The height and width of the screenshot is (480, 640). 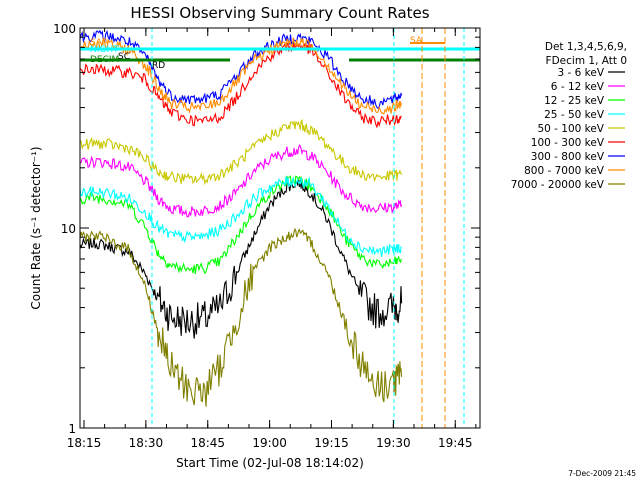 What do you see at coordinates (72, 429) in the screenshot?
I see `y-tick-label-1: 1` at bounding box center [72, 429].